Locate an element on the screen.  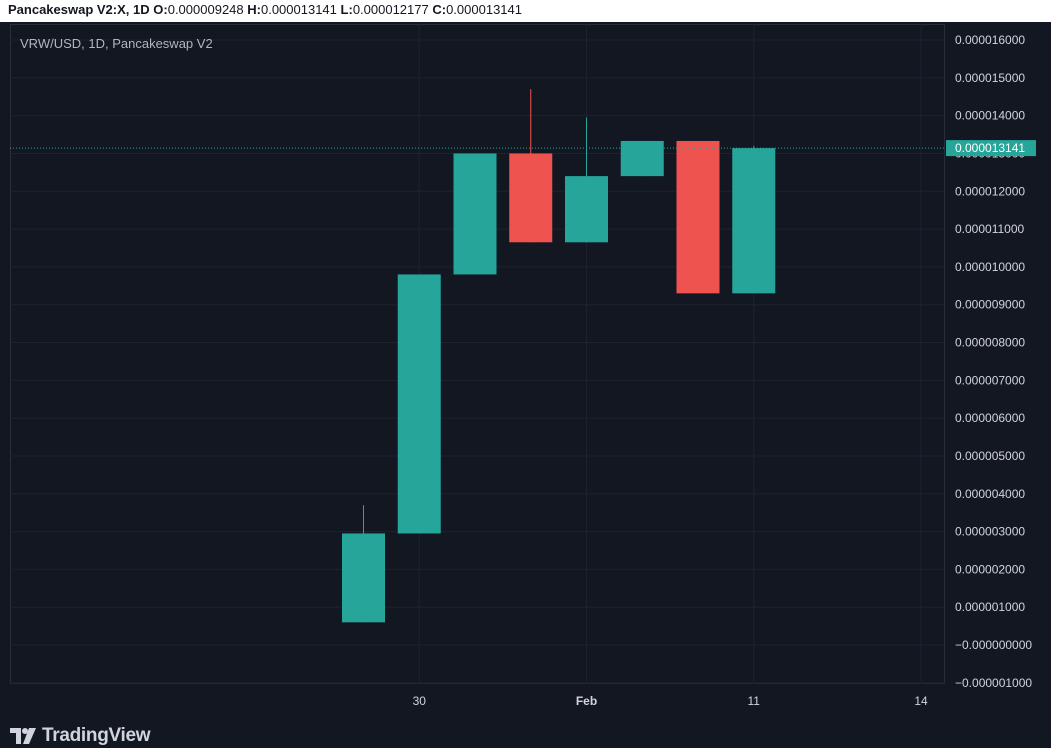
y-axis-tick-label: 0.000009000 is located at coordinates (990, 305).